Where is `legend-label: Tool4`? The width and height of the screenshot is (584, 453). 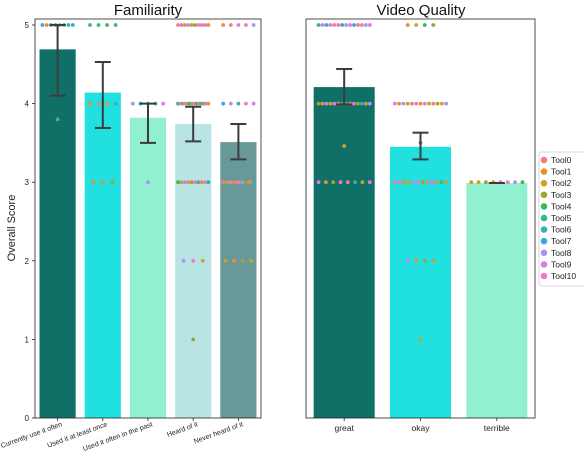
legend-label: Tool4 is located at coordinates (561, 206).